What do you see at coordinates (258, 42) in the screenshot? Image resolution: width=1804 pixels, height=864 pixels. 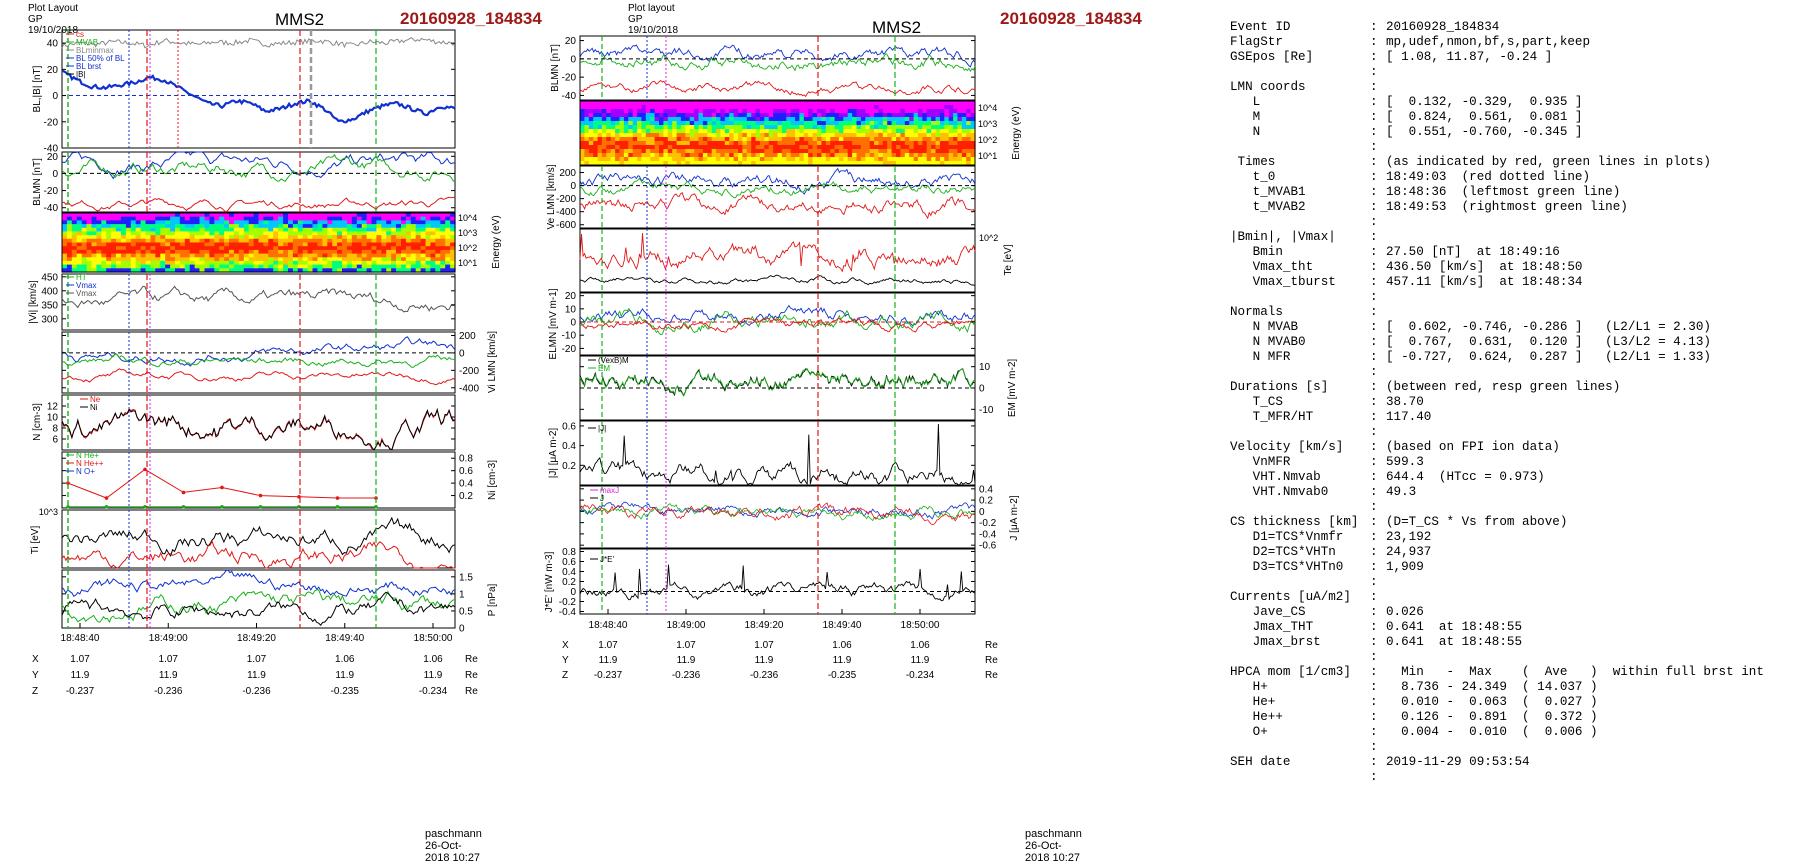 I see `series-|B|` at bounding box center [258, 42].